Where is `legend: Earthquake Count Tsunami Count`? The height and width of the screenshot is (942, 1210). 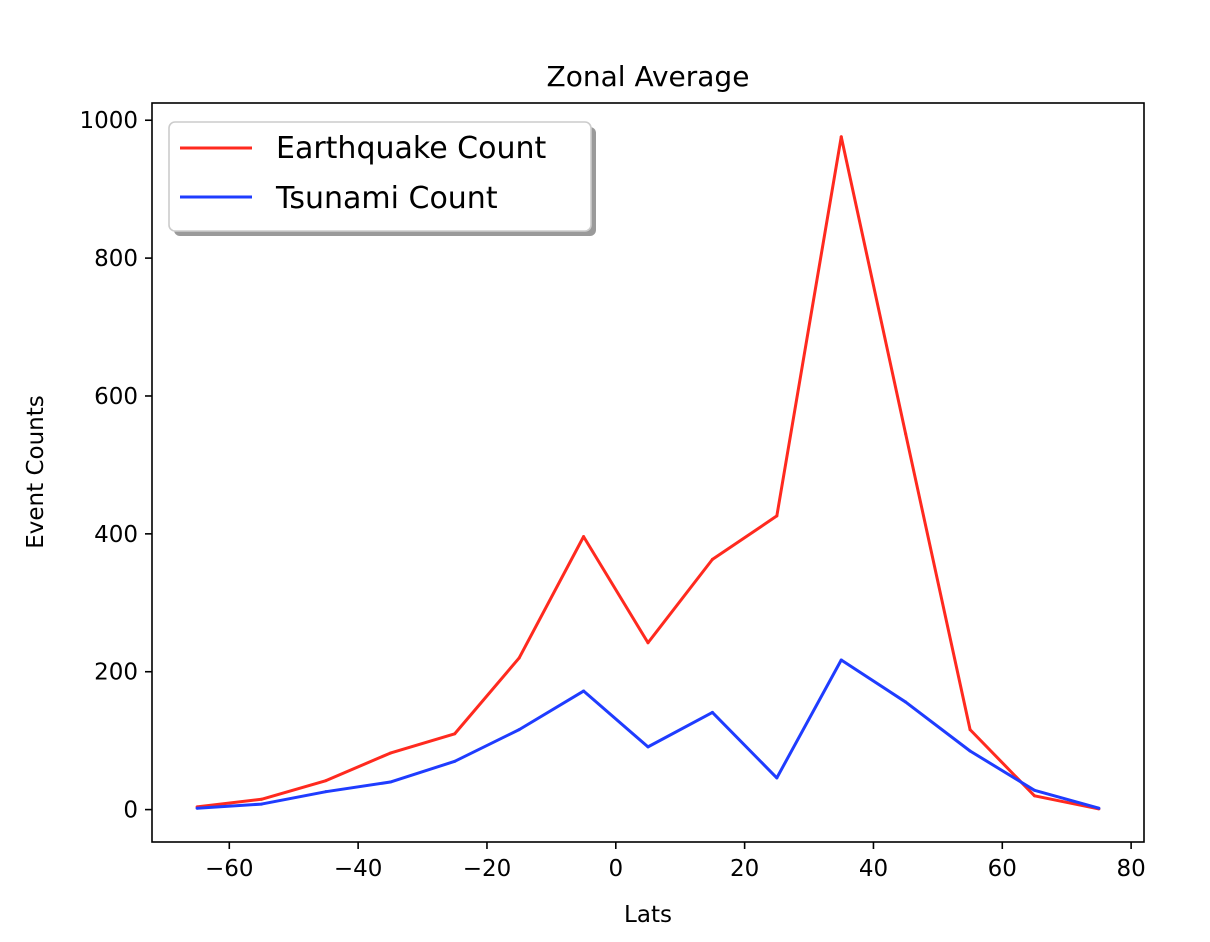 legend: Earthquake Count Tsunami Count is located at coordinates (382, 178).